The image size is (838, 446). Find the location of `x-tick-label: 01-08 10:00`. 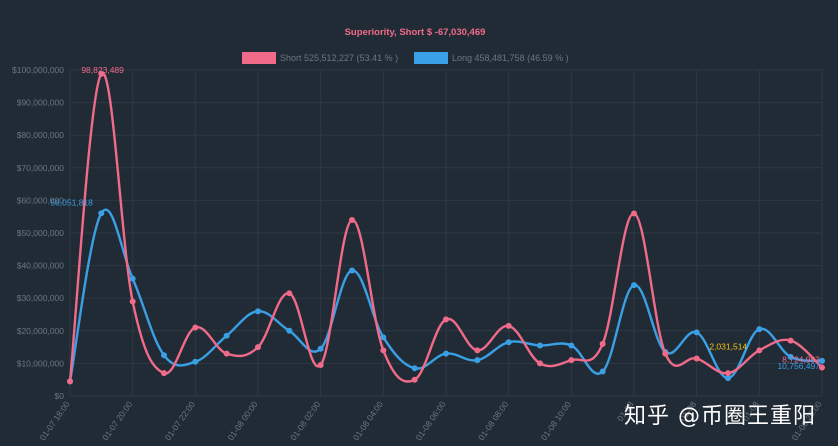

x-tick-label: 01-08 10:00 is located at coordinates (556, 420).